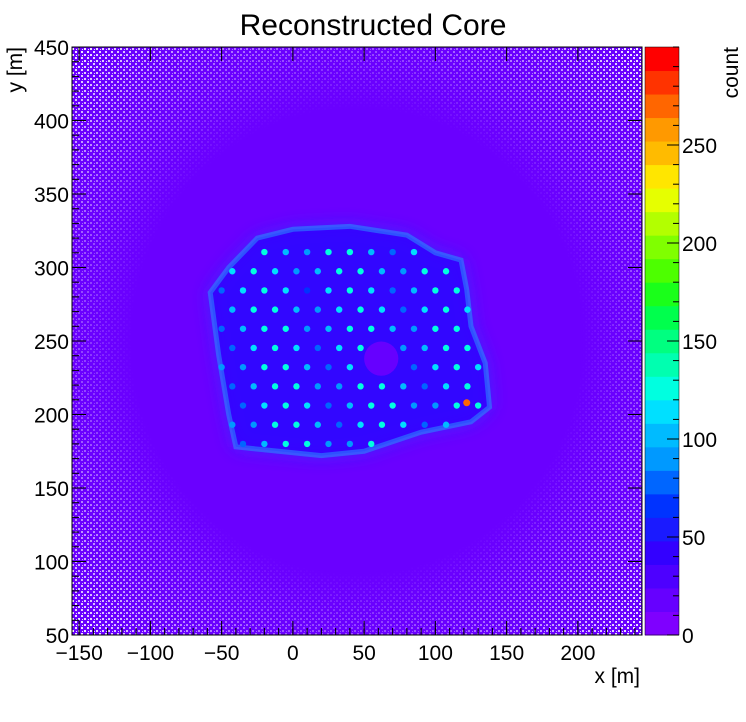  Describe the element at coordinates (699, 440) in the screenshot. I see `palette-tick-label: 100` at that location.